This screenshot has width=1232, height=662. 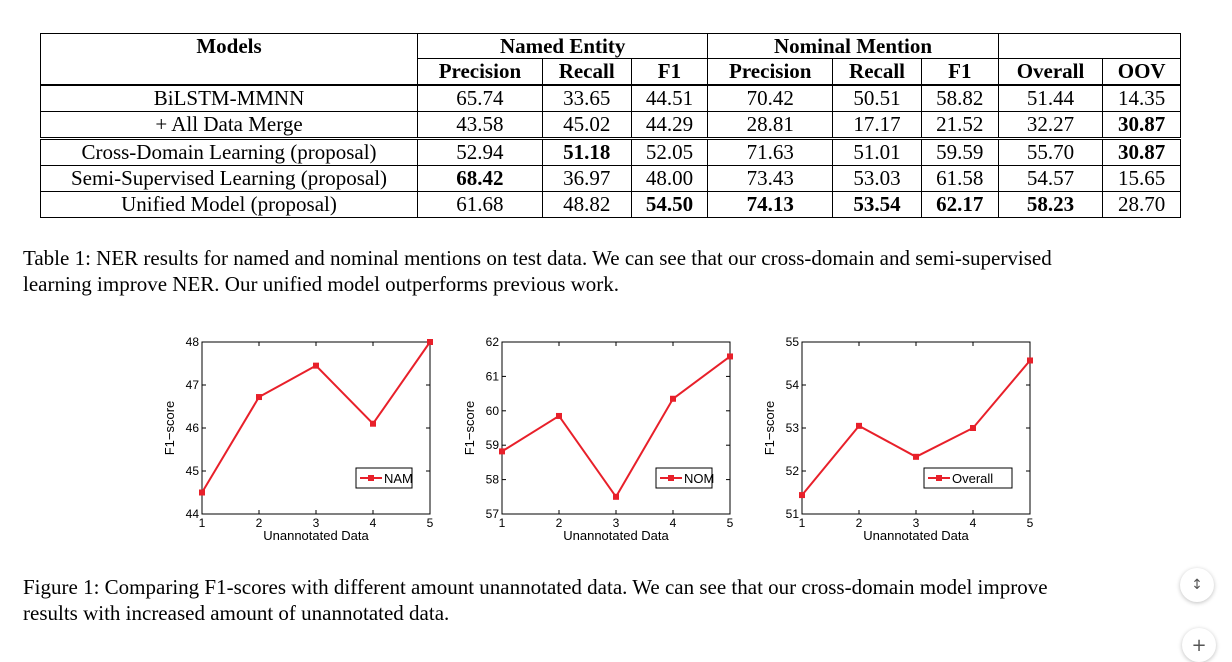 I want to click on cell-overall: 54.57, so click(x=1050, y=178).